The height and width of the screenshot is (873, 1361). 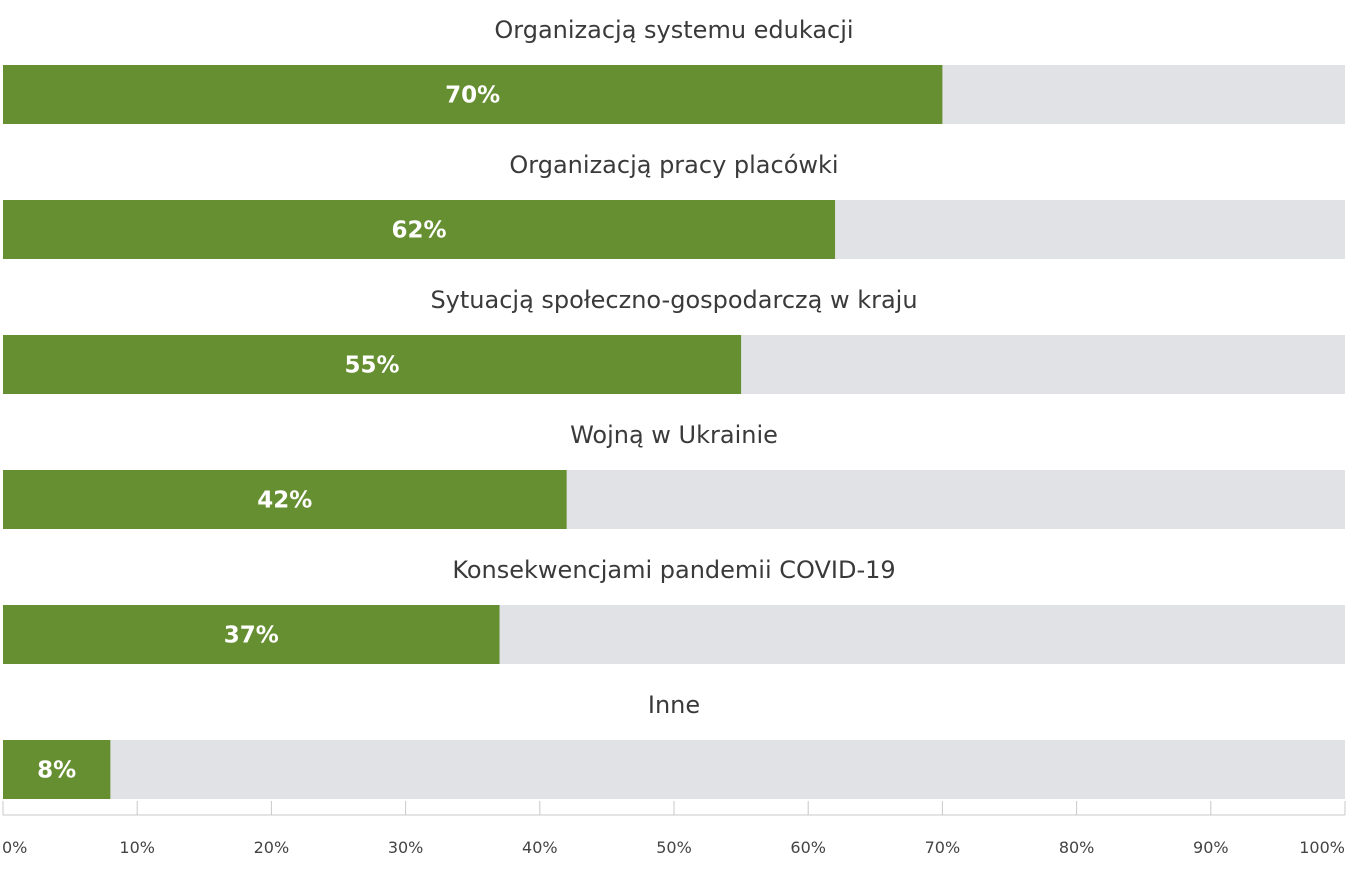 I want to click on x-tick-label: 10%, so click(x=137, y=847).